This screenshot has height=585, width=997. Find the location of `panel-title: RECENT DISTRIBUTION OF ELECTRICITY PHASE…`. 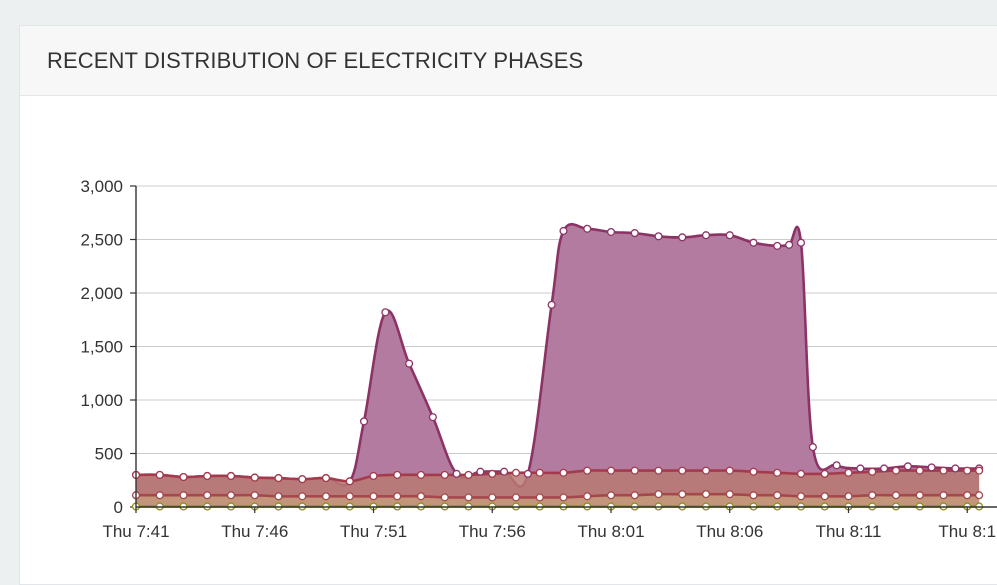

panel-title: RECENT DISTRIBUTION OF ELECTRICITY PHASE… is located at coordinates (315, 60).